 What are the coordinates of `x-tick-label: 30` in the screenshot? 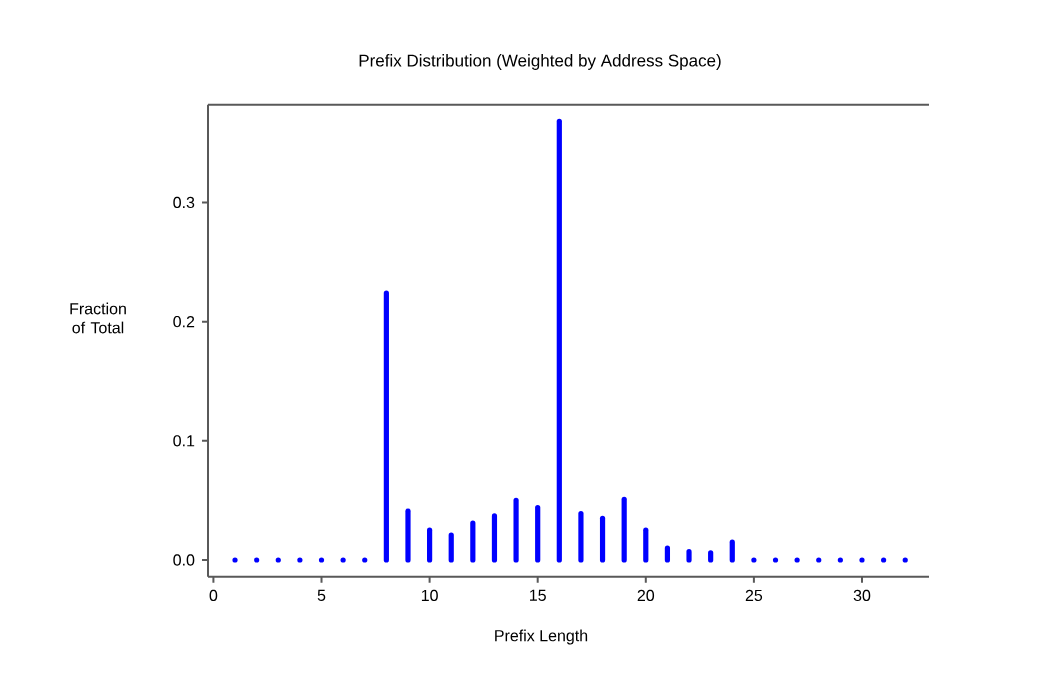 It's located at (862, 595).